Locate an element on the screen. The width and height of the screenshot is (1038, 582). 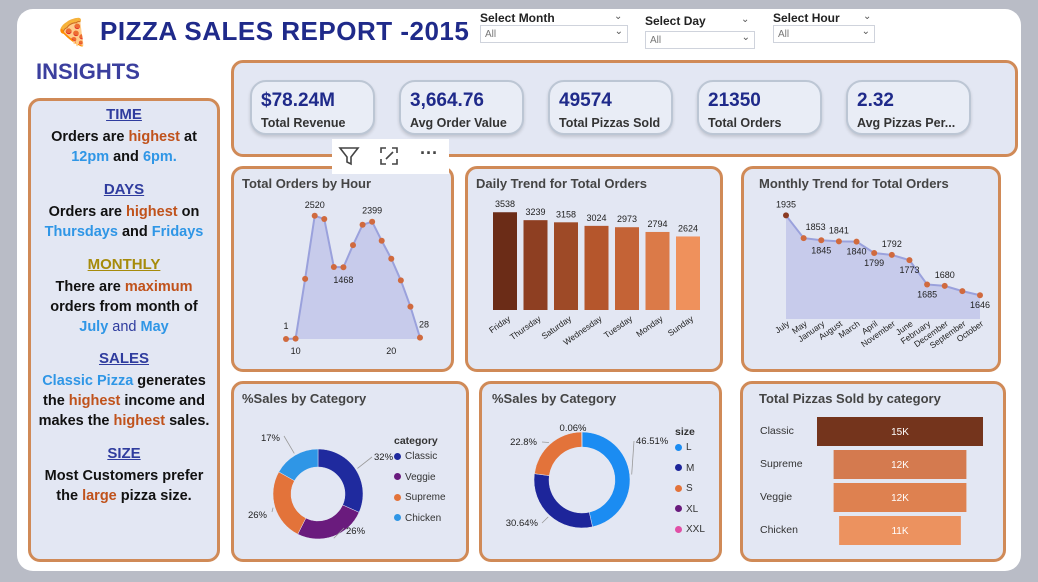
legend-label: S is located at coordinates (689, 488).